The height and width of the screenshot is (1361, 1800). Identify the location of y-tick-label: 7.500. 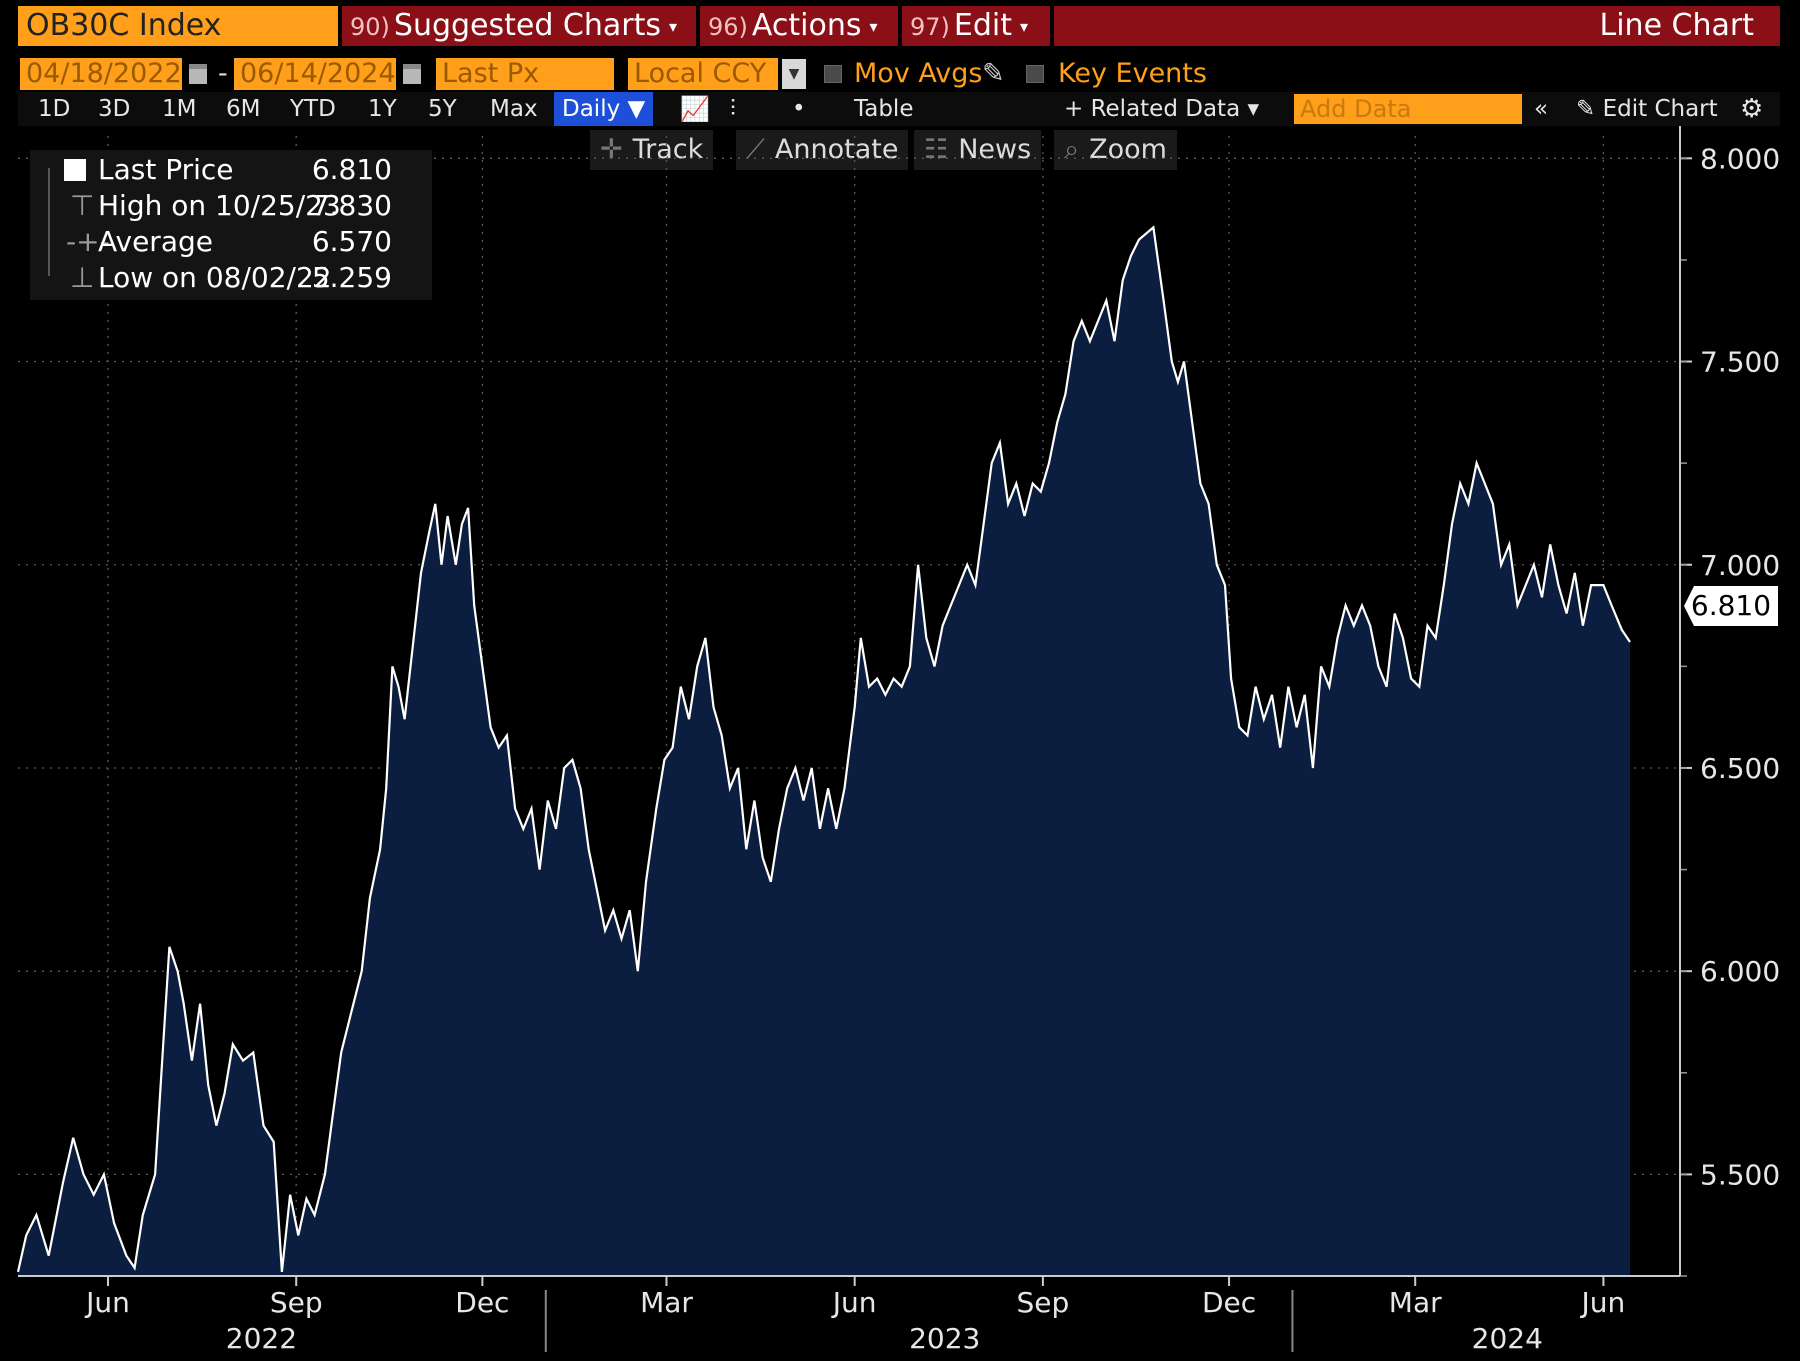
(1740, 362).